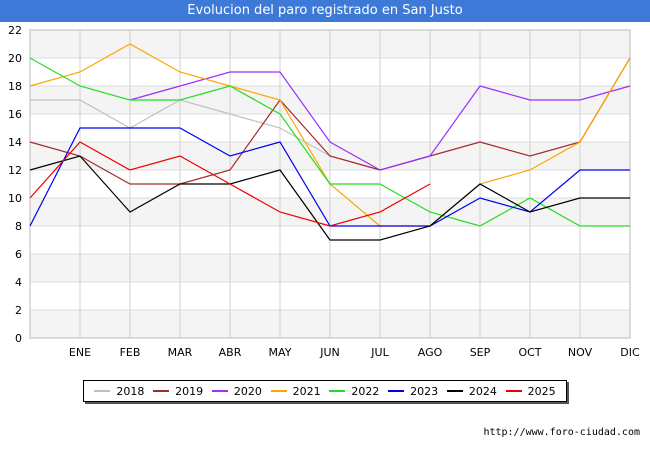 The image size is (650, 450). What do you see at coordinates (15, 30) in the screenshot?
I see `y-tick-label: 22` at bounding box center [15, 30].